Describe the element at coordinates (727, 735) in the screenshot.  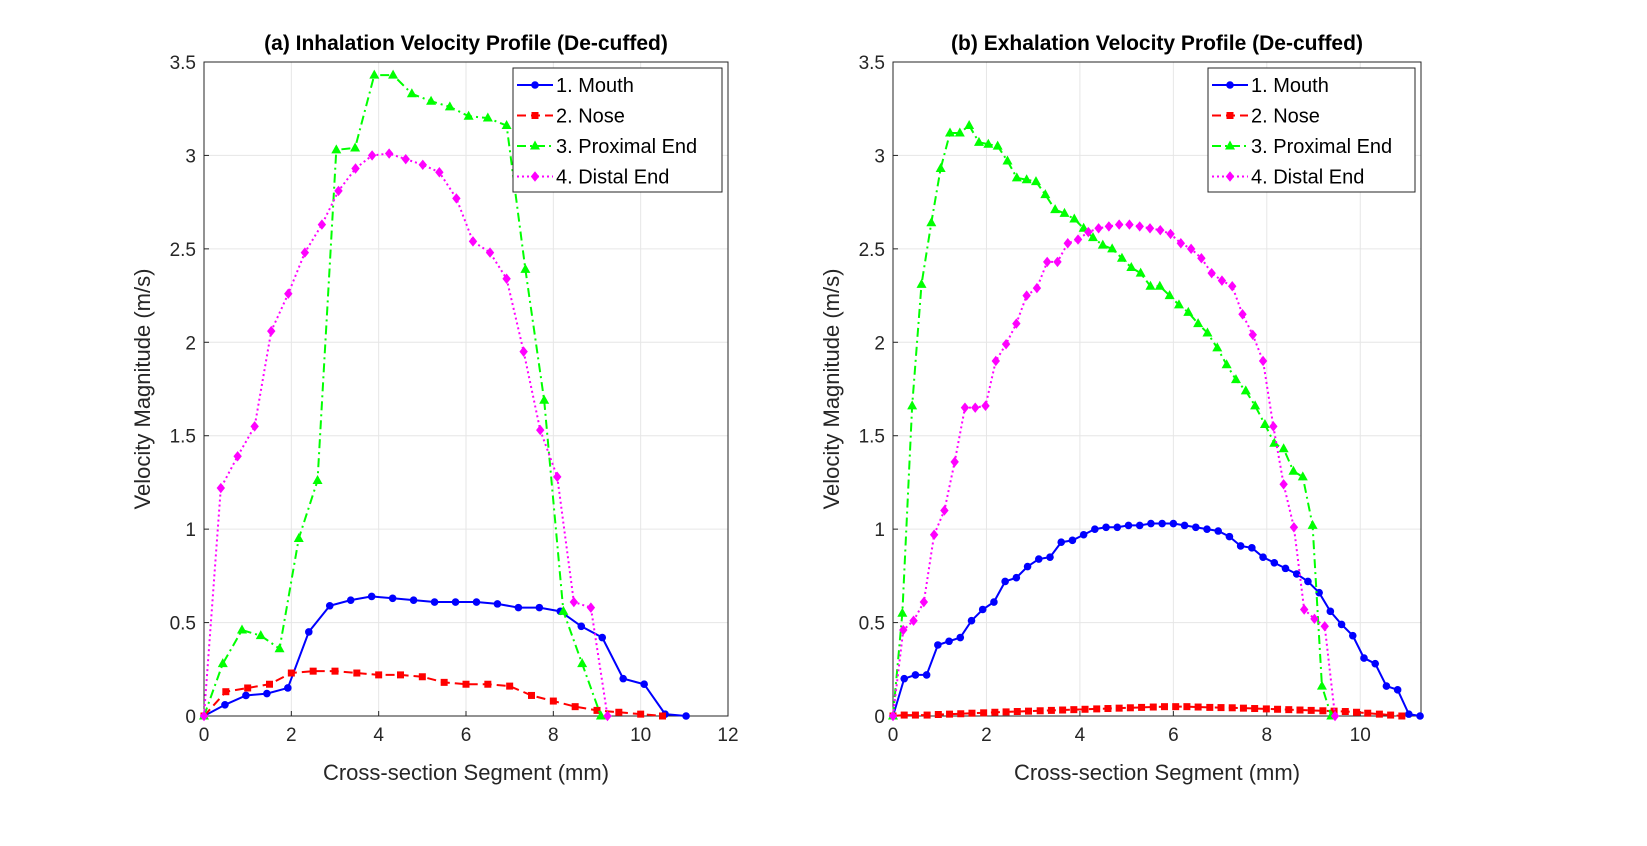
I see `x-tick-label: 12` at that location.